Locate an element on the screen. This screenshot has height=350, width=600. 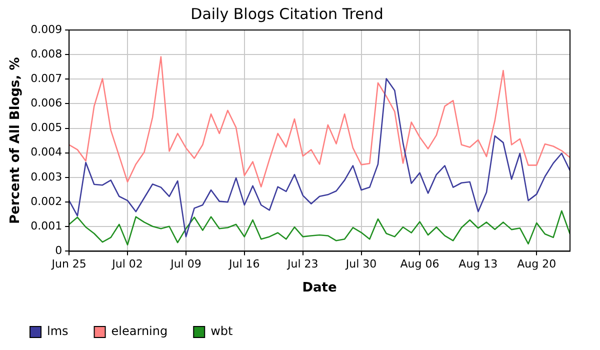
legend-label: lms is located at coordinates (57, 331).